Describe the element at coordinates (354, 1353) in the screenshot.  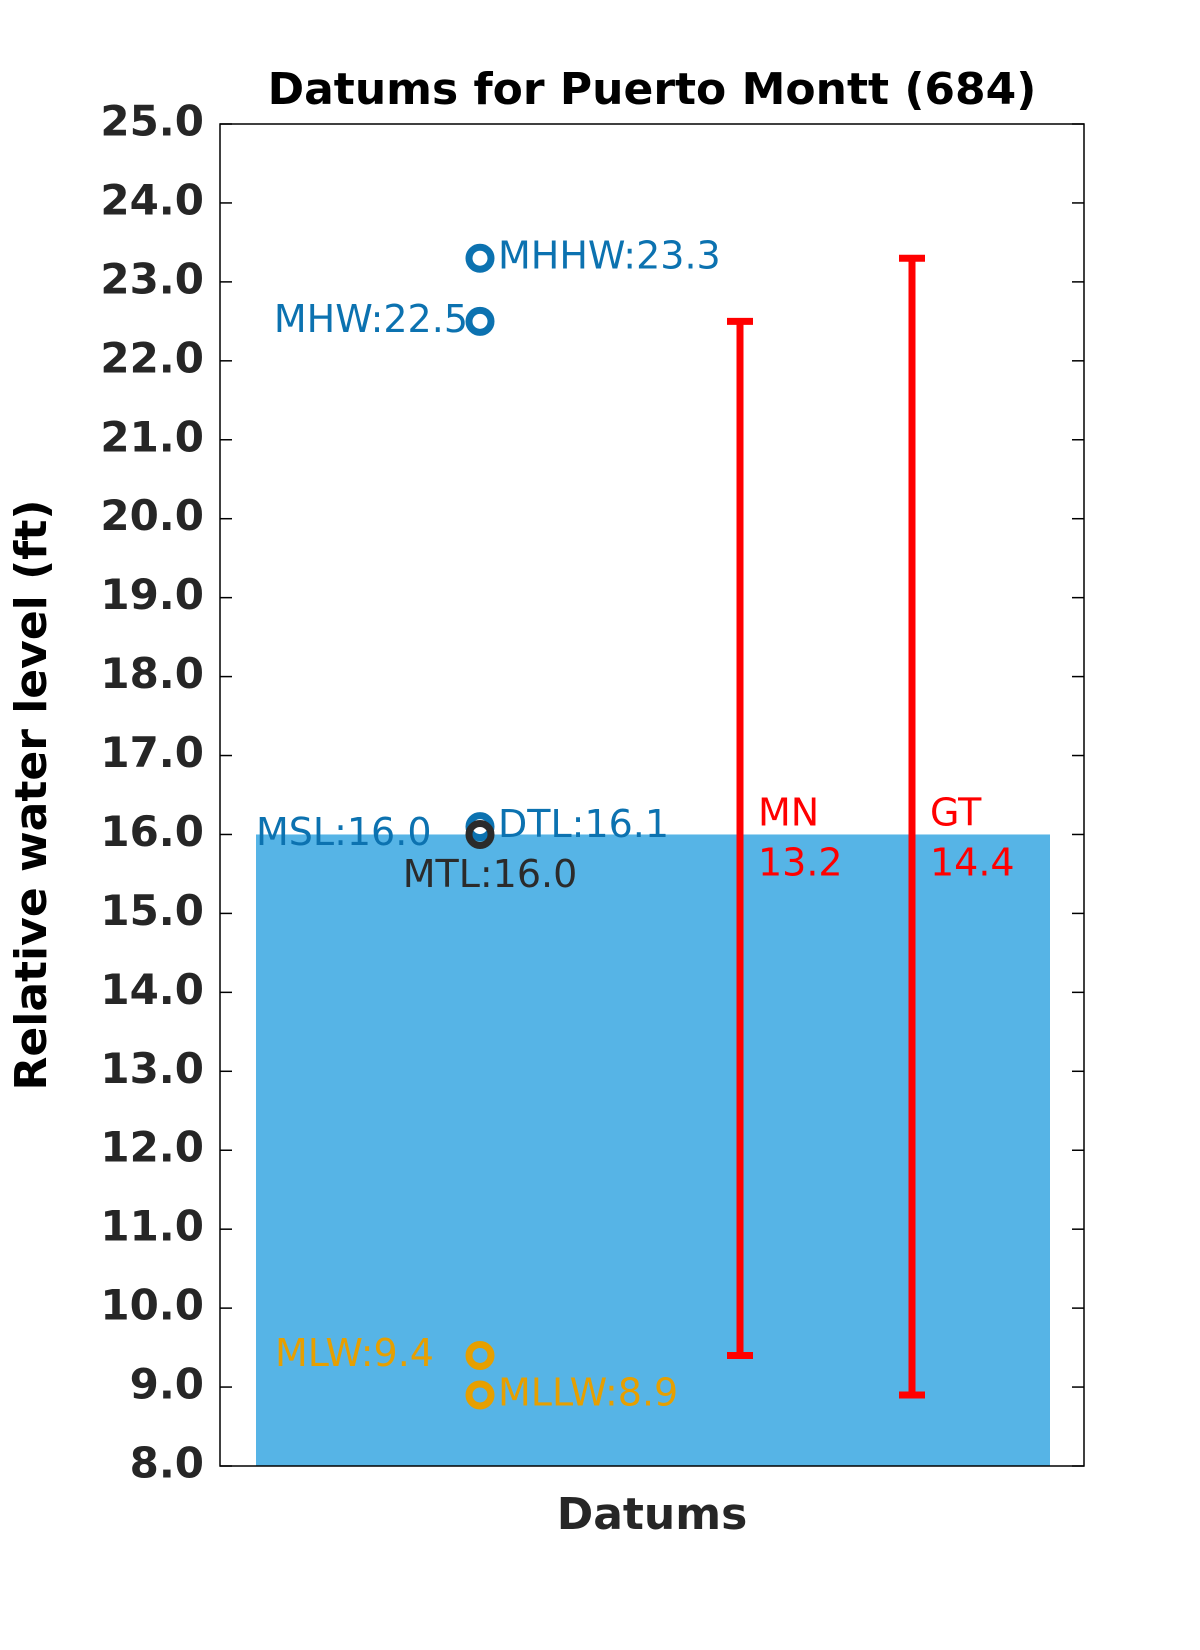
I see `datum-label: MLW:9.4` at that location.